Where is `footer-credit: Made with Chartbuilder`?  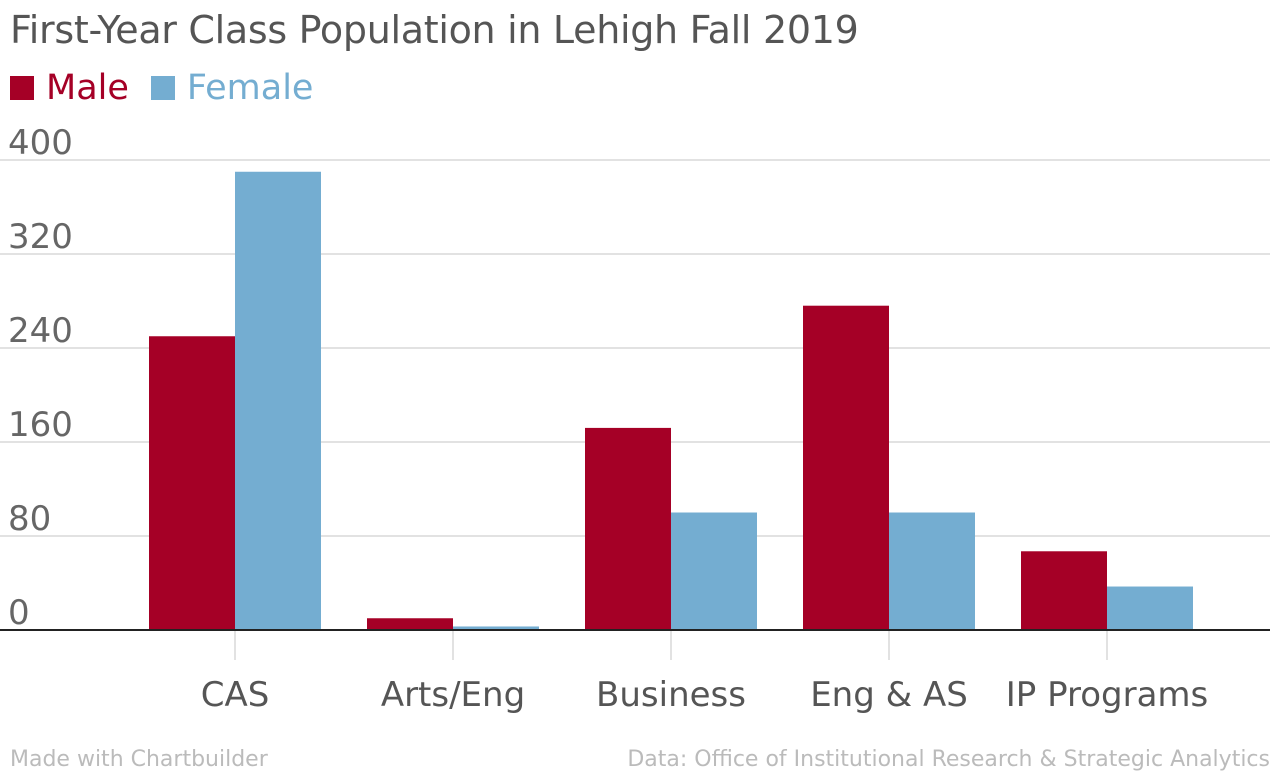
footer-credit: Made with Chartbuilder is located at coordinates (139, 759).